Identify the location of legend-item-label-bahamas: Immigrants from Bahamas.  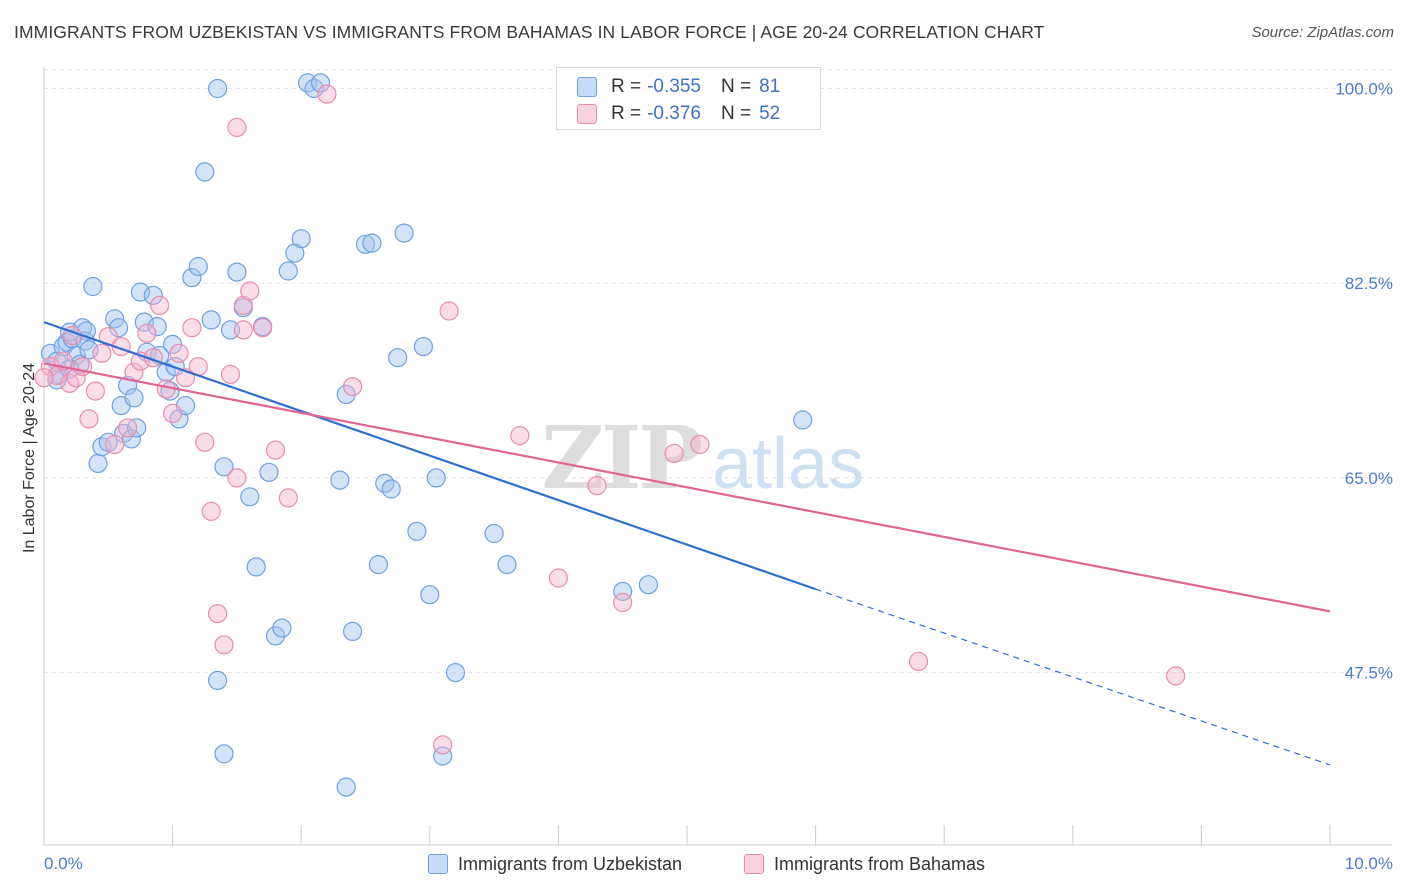
(880, 863).